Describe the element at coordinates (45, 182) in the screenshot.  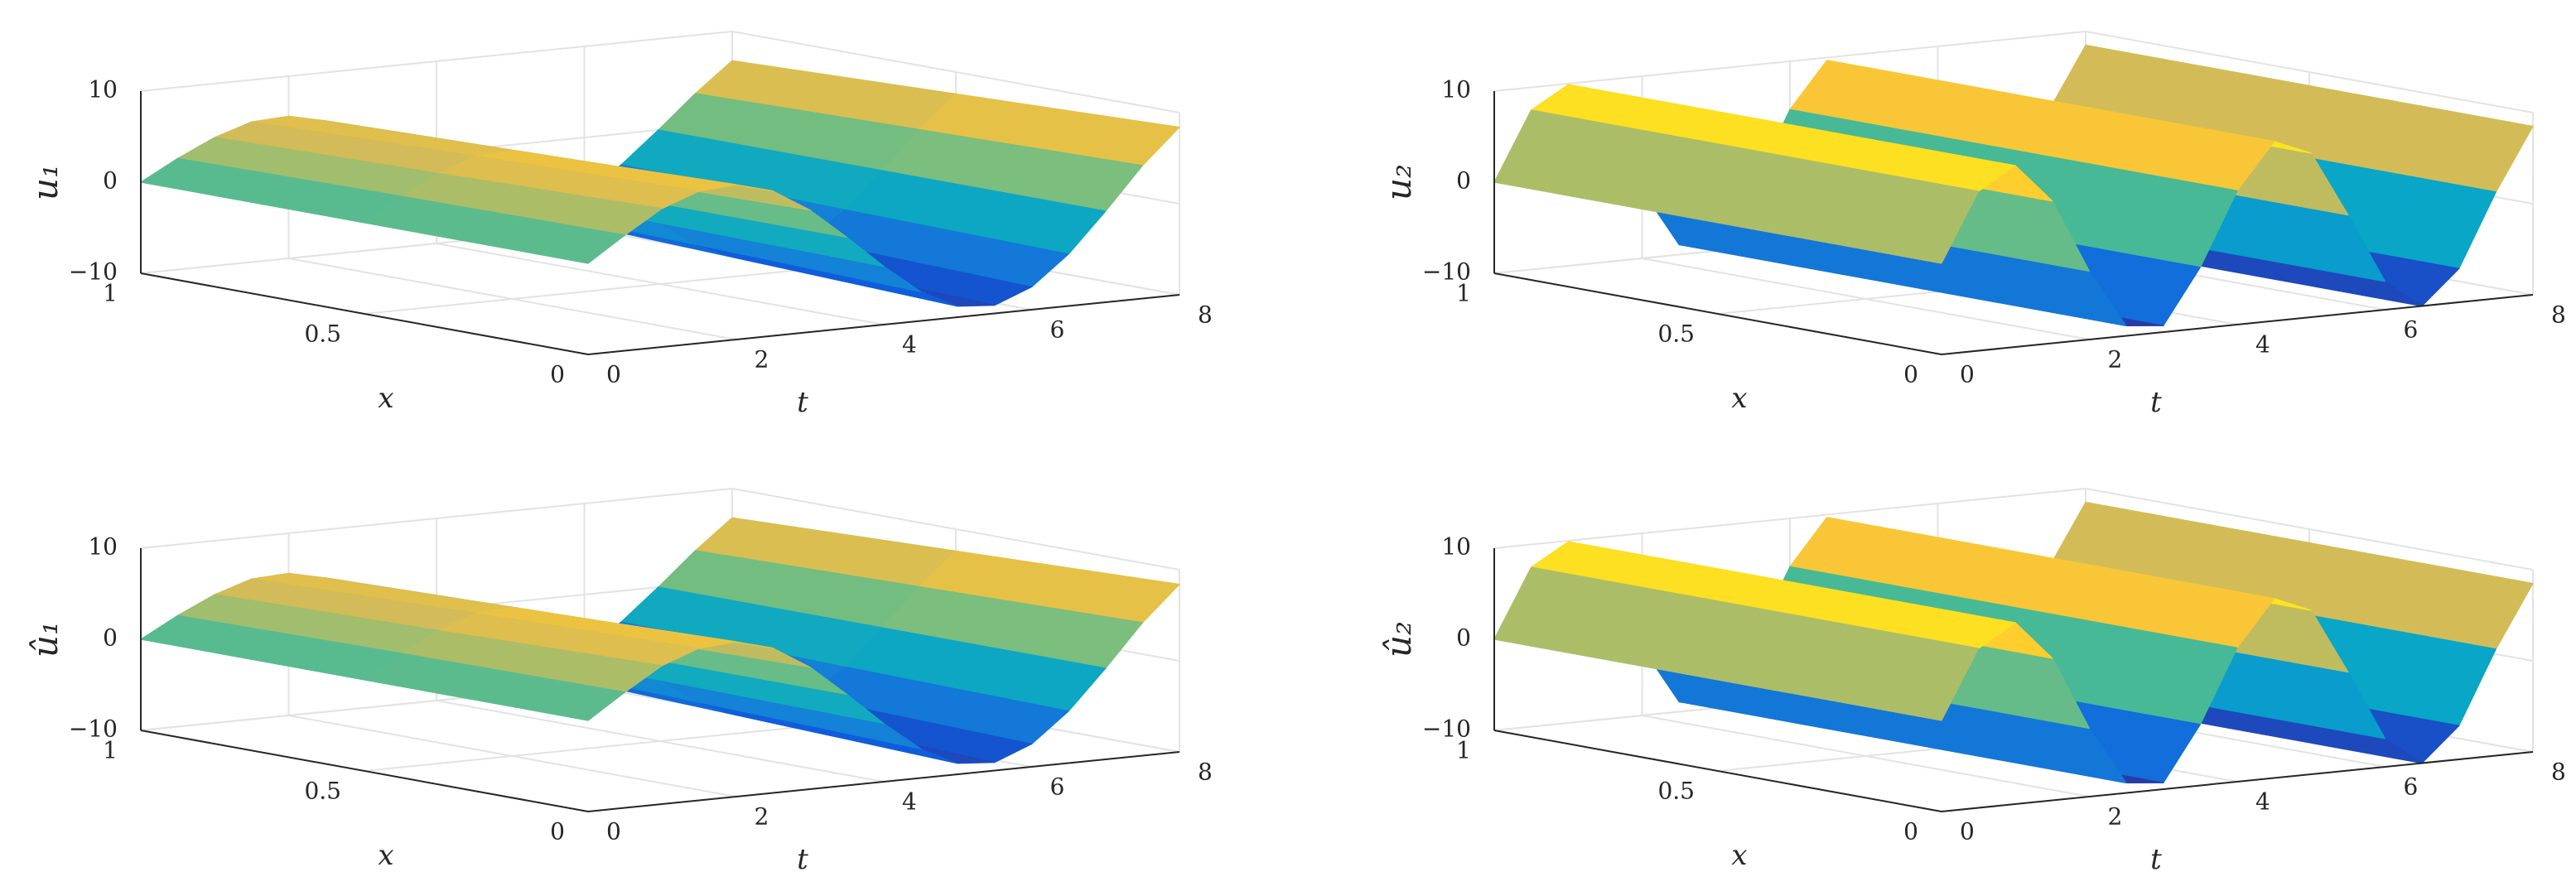
I see `z-axis-label: u₁` at that location.